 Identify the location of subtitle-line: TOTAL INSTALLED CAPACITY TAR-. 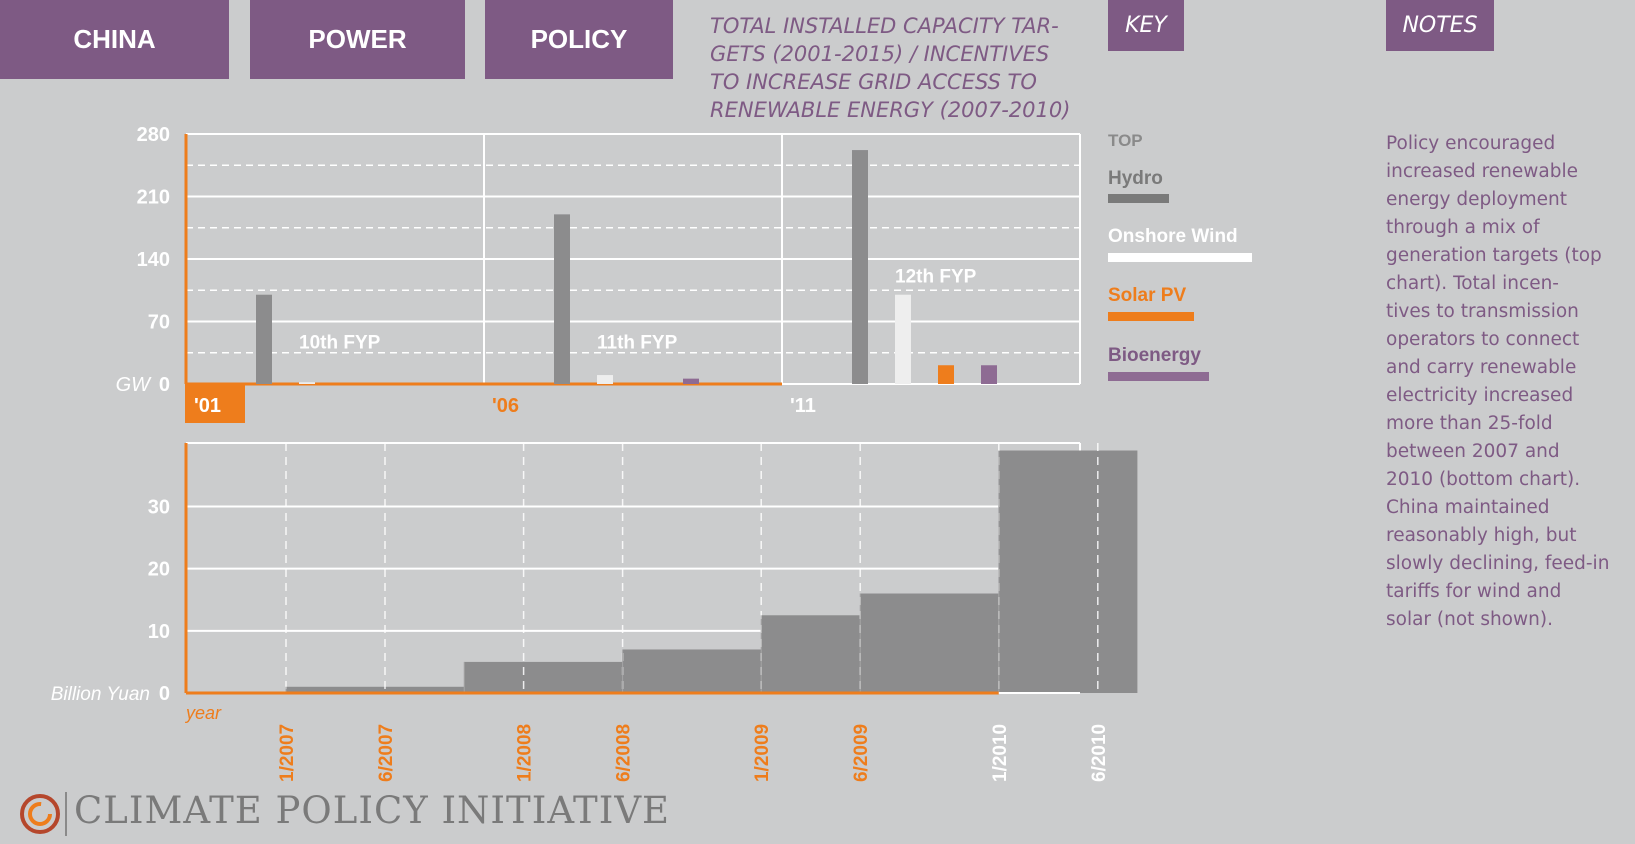
(884, 26).